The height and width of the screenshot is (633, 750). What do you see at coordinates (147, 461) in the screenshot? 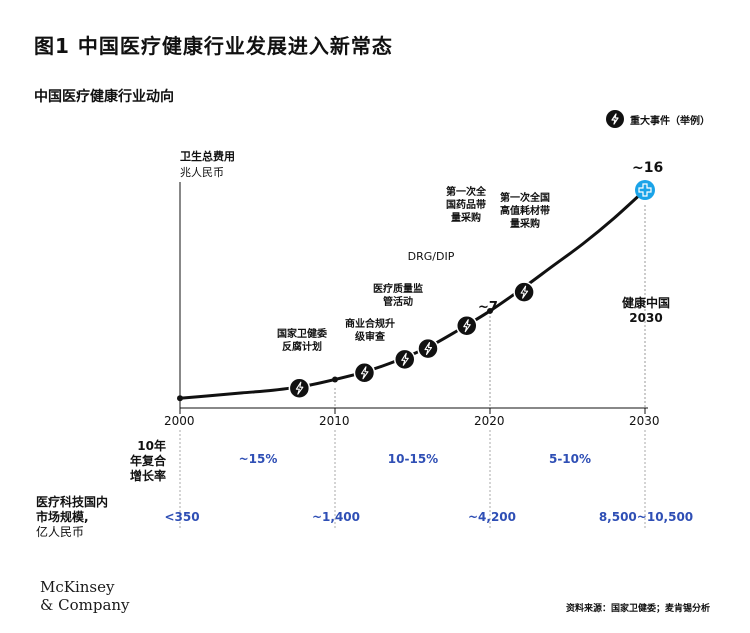
I see `cagr-row-label: 10年 年复合 增长率` at bounding box center [147, 461].